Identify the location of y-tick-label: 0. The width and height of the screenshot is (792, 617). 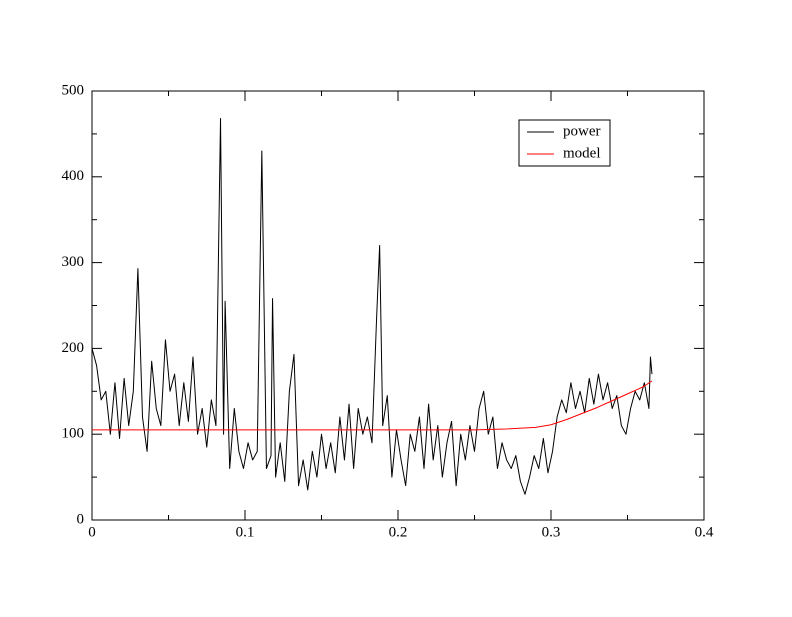
(81, 519).